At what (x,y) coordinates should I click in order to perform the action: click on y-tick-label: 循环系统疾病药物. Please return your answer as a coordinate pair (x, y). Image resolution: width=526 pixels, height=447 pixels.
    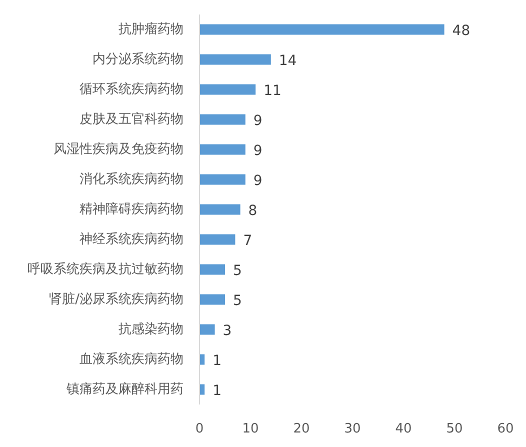
    Looking at the image, I should click on (132, 89).